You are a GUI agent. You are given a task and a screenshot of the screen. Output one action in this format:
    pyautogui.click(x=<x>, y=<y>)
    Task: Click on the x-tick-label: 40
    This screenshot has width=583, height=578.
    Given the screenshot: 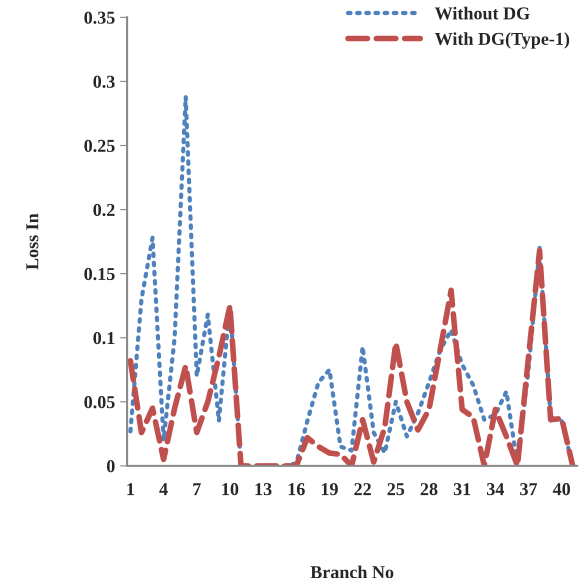 What is the action you would take?
    pyautogui.click(x=561, y=489)
    